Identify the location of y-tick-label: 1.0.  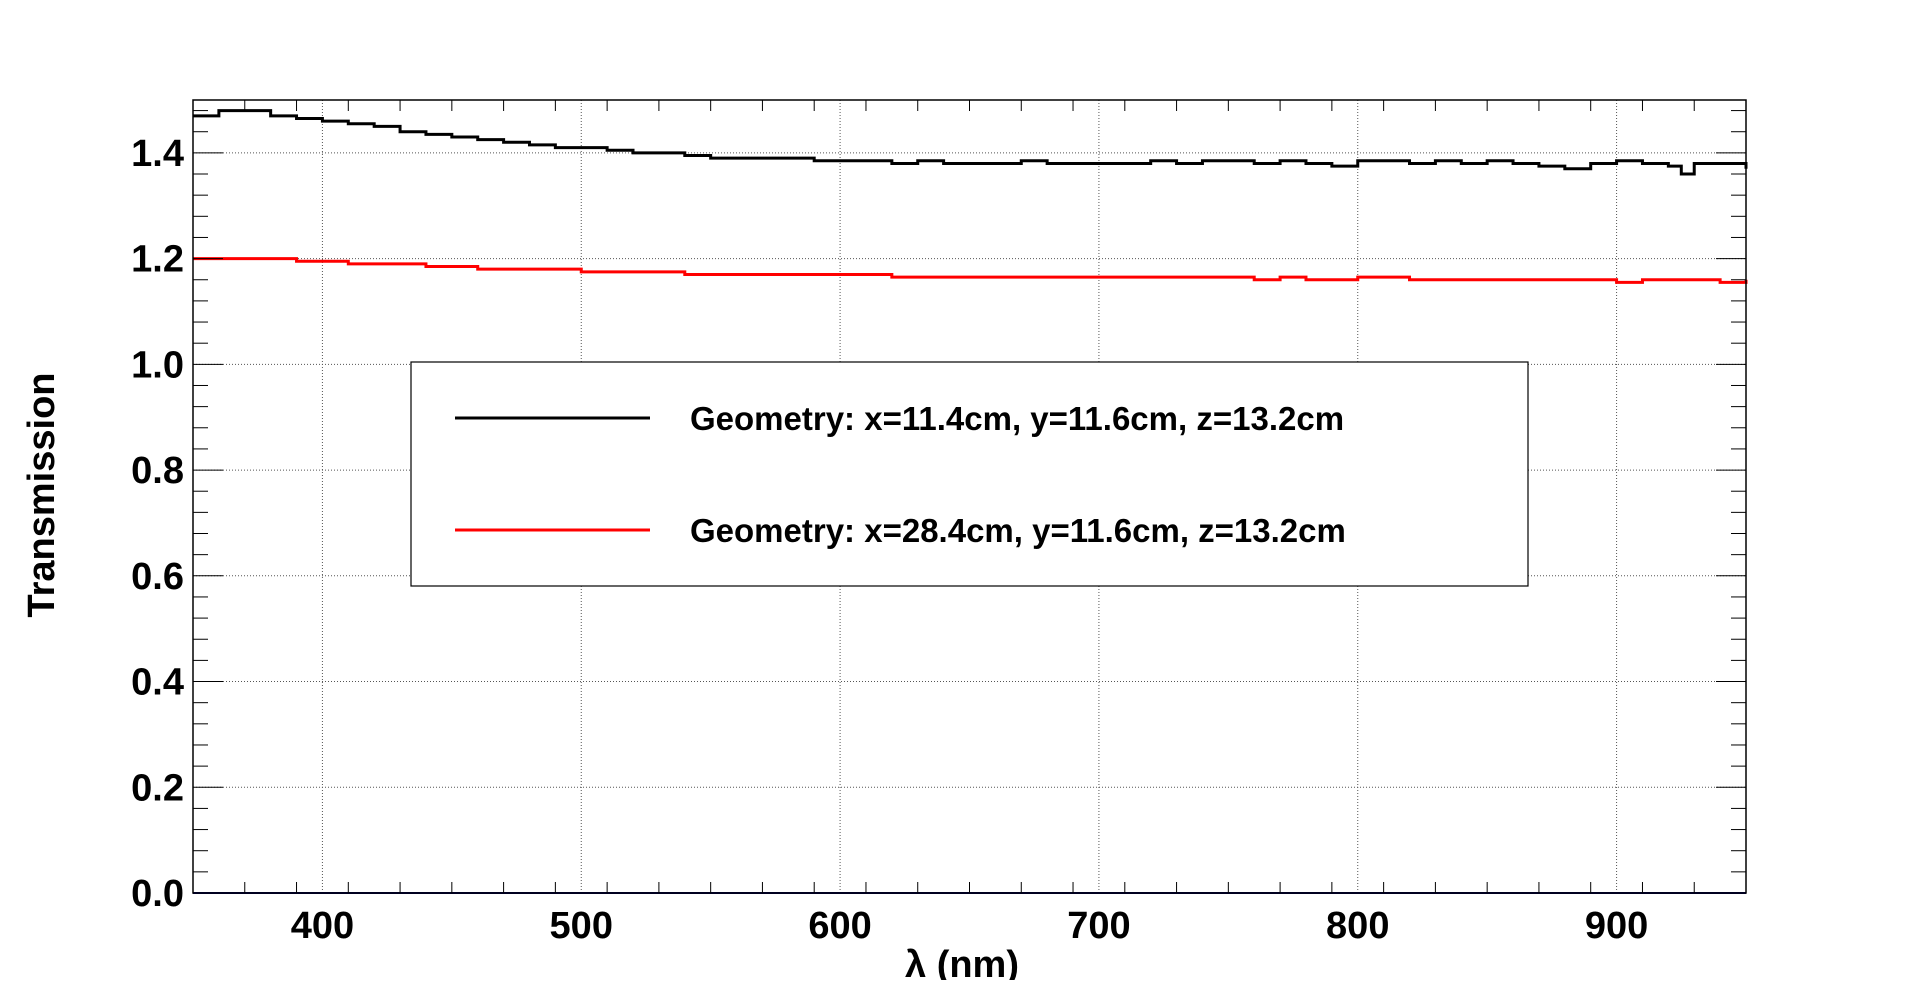
(157, 365).